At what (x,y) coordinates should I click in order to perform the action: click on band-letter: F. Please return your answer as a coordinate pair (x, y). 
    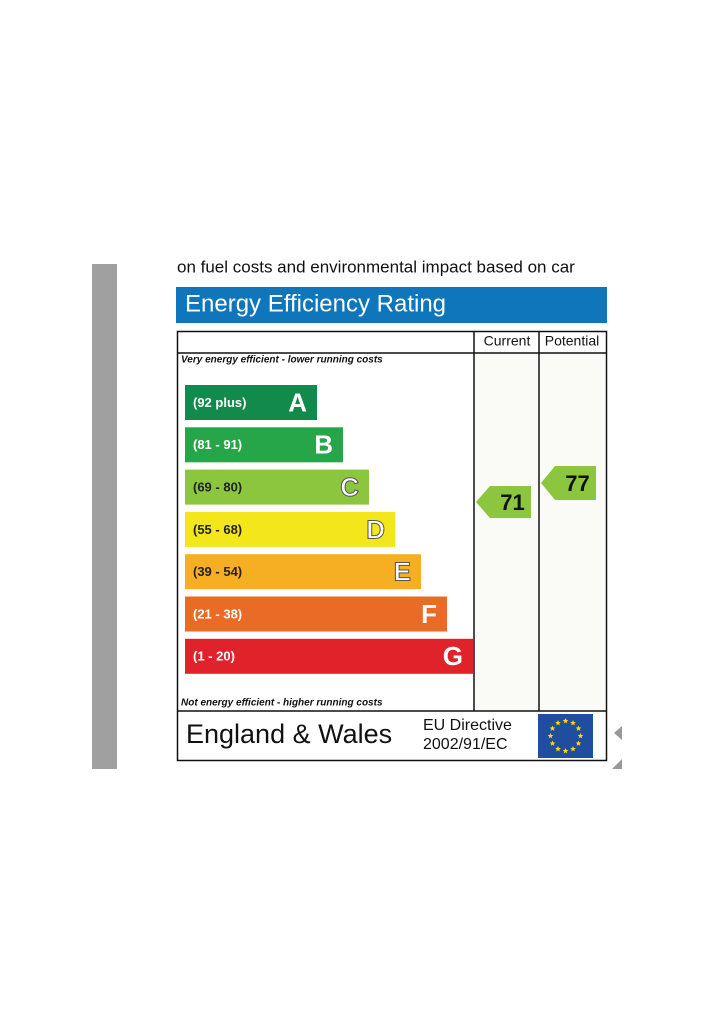
    Looking at the image, I should click on (429, 614).